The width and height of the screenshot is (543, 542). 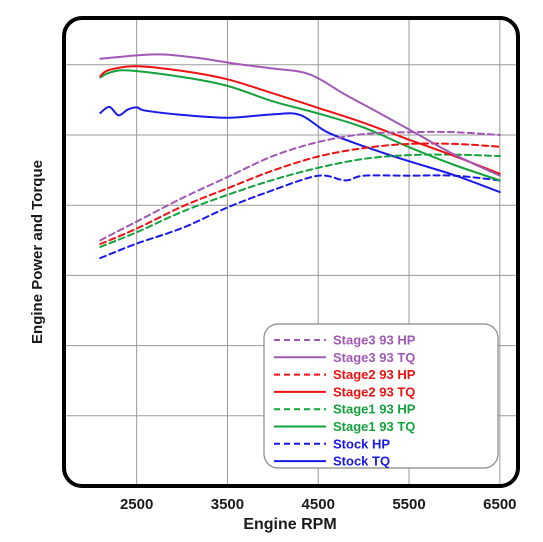 I want to click on legend-label-stage1-93-hp: Stage1 93 HP, so click(x=374, y=409).